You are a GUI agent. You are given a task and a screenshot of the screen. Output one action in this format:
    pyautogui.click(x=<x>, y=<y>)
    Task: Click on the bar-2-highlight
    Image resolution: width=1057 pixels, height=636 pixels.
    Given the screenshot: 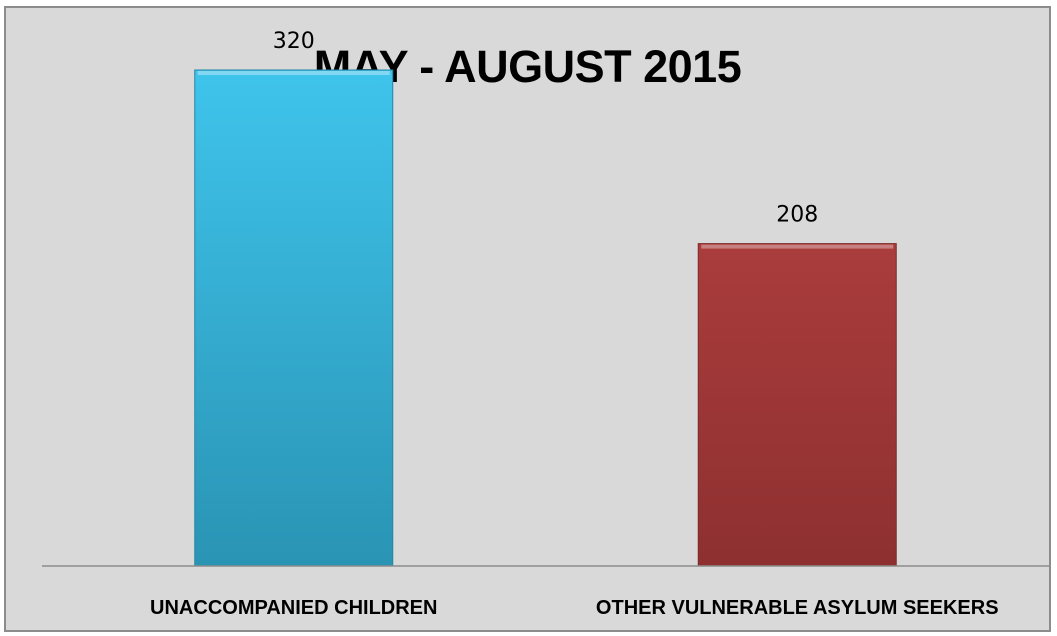 What is the action you would take?
    pyautogui.click(x=797, y=246)
    